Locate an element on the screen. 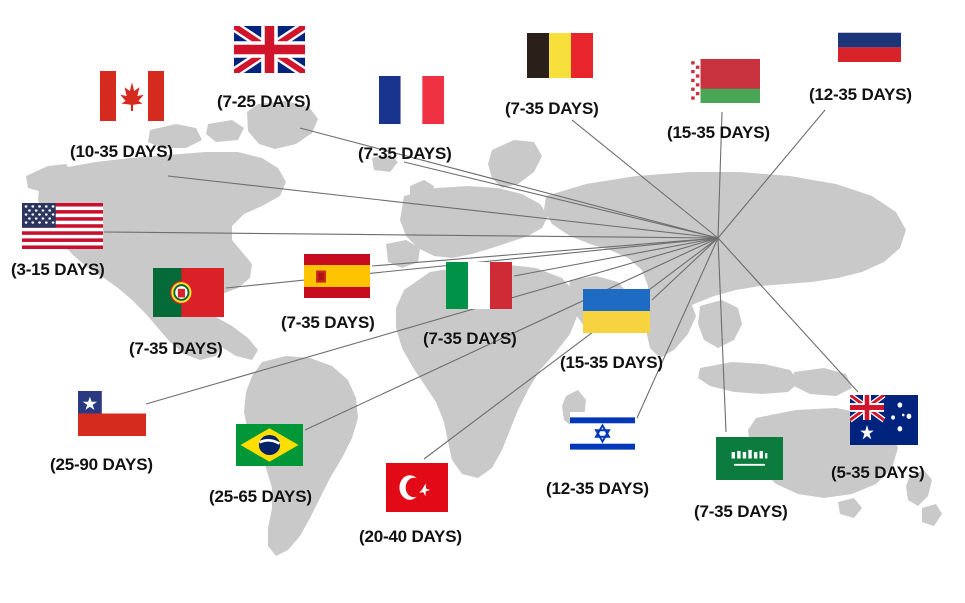  flag-canada-icon is located at coordinates (132, 96).